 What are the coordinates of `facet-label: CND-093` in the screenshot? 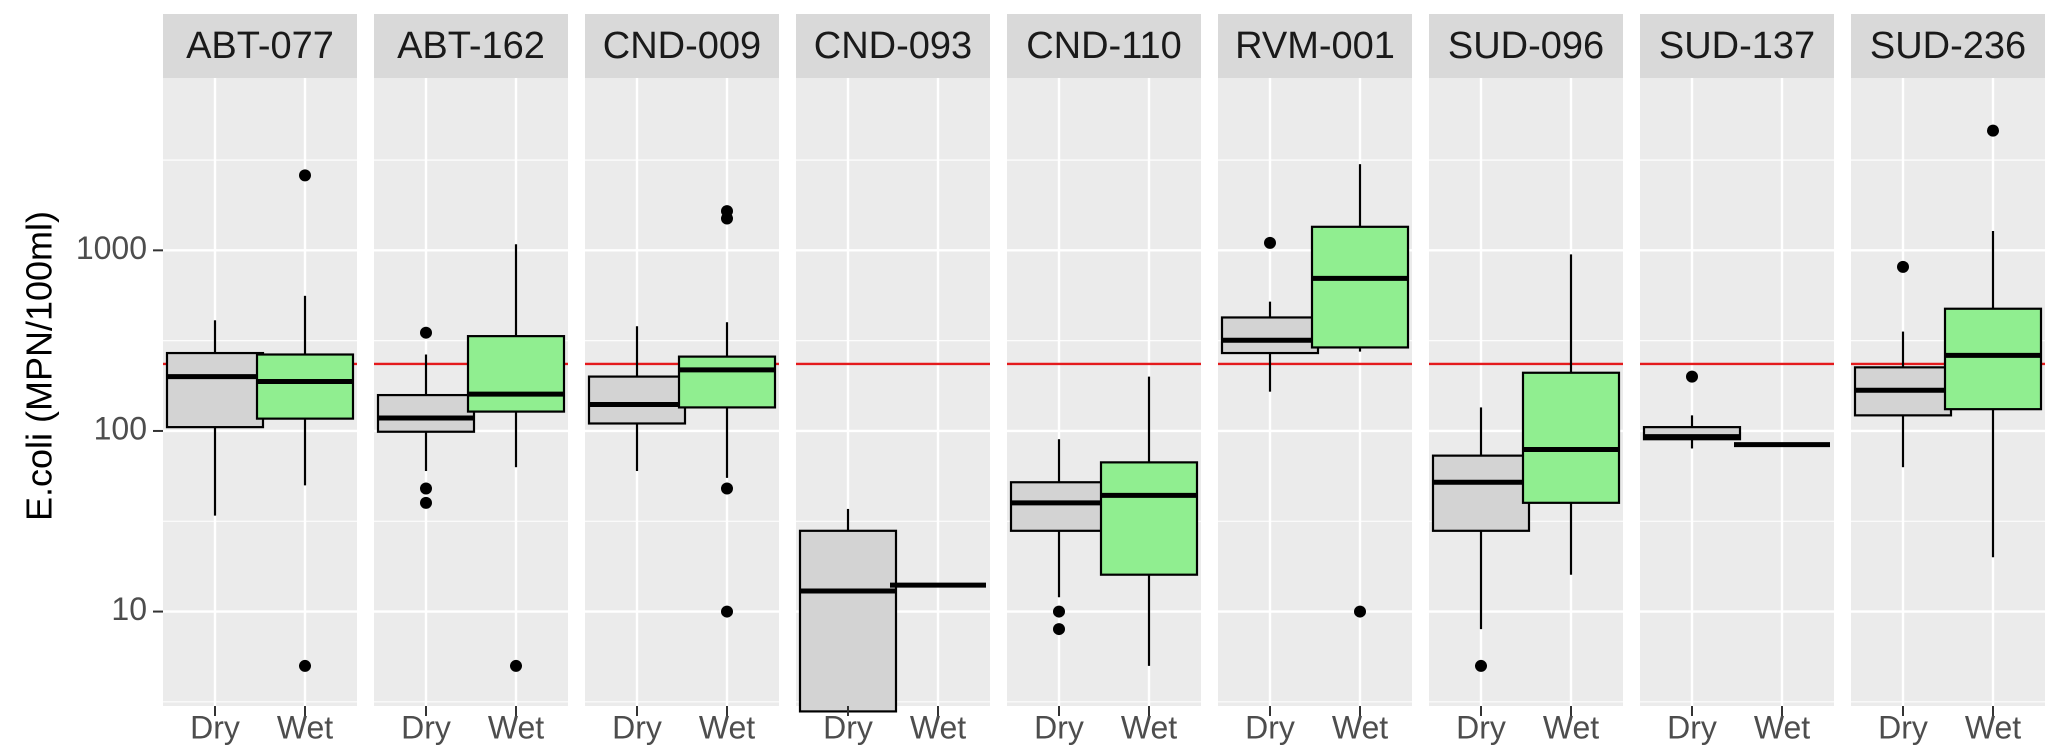 It's located at (893, 46).